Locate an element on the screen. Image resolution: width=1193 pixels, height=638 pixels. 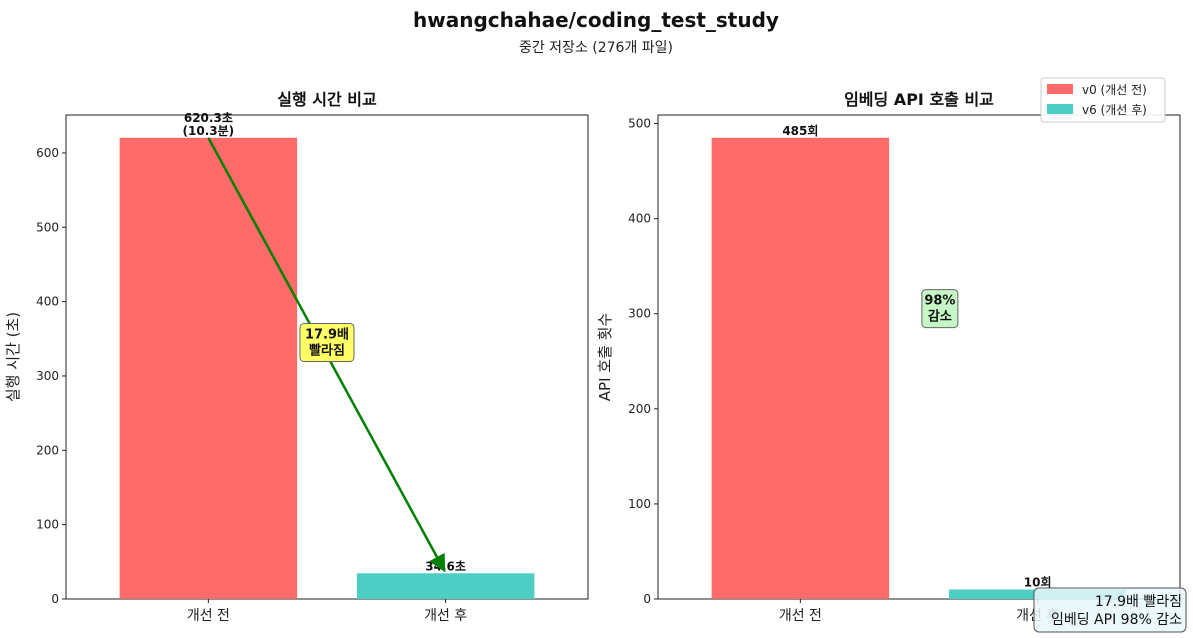
chart-title: 실행 시간 비교 is located at coordinates (327, 99).